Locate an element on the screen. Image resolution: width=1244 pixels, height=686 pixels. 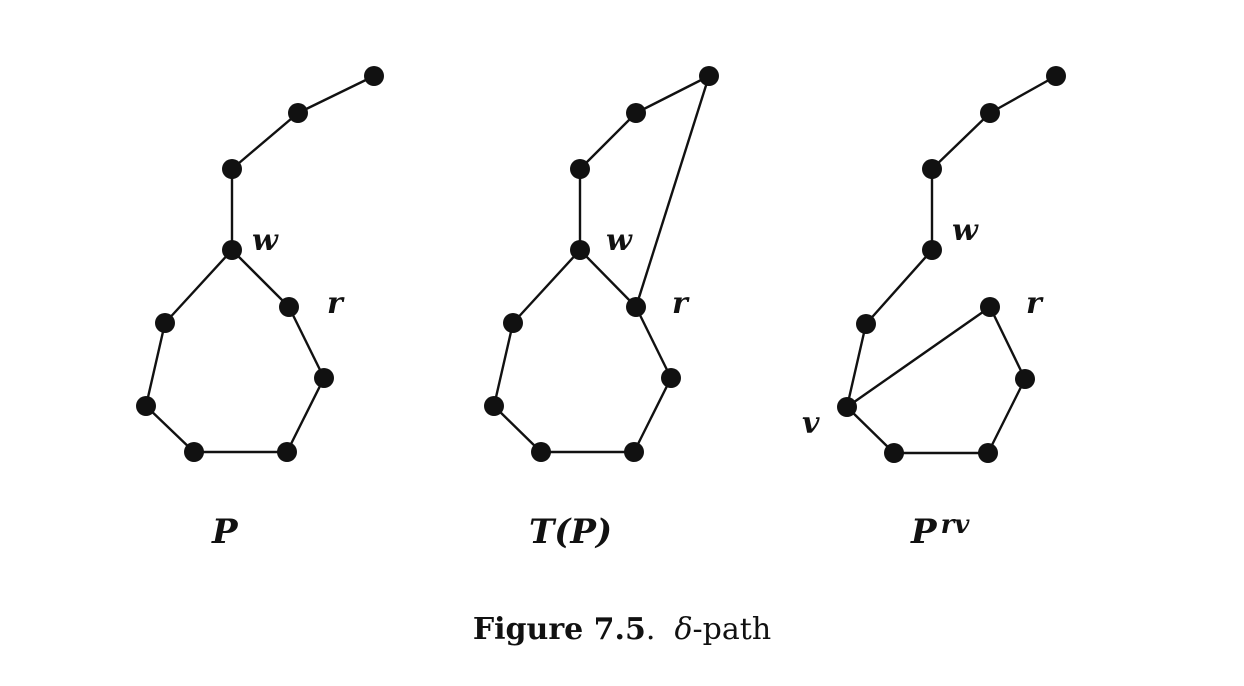
vertex-v is located at coordinates (847, 407).